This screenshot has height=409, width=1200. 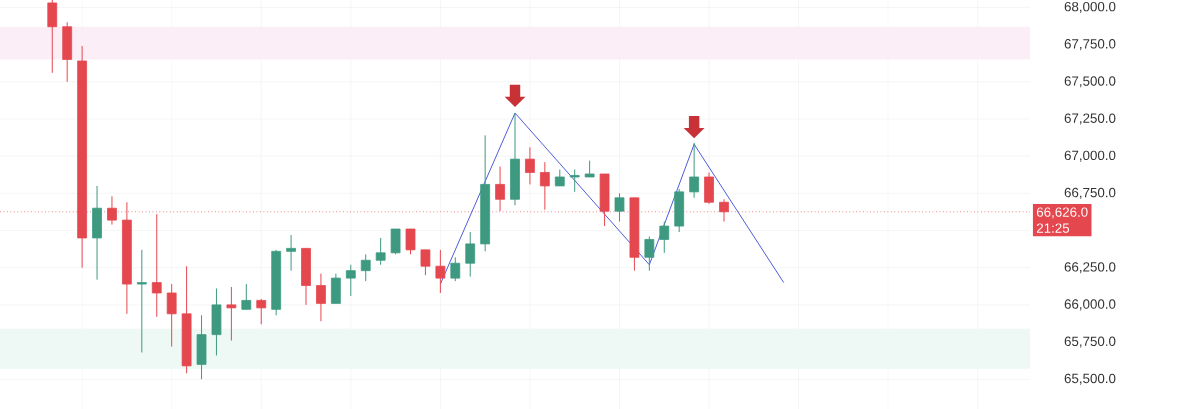 What do you see at coordinates (1090, 119) in the screenshot?
I see `y-tick-label: 67,250.0` at bounding box center [1090, 119].